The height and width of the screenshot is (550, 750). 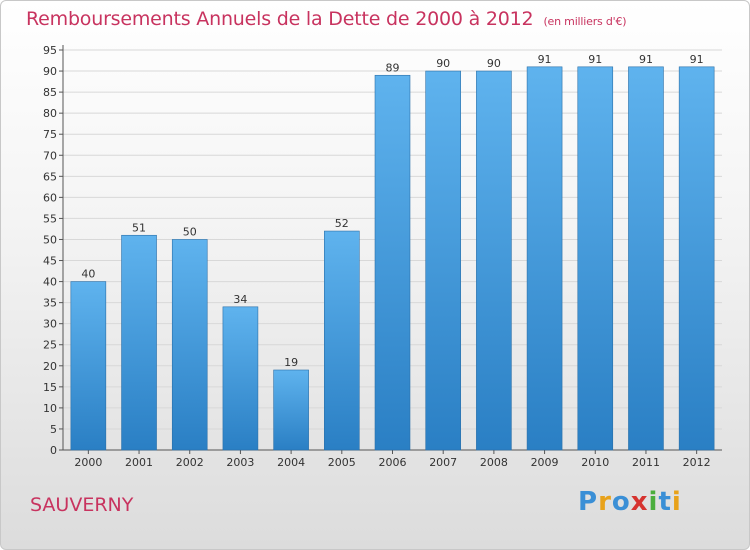 What do you see at coordinates (291, 462) in the screenshot?
I see `x-tick-label: 2004` at bounding box center [291, 462].